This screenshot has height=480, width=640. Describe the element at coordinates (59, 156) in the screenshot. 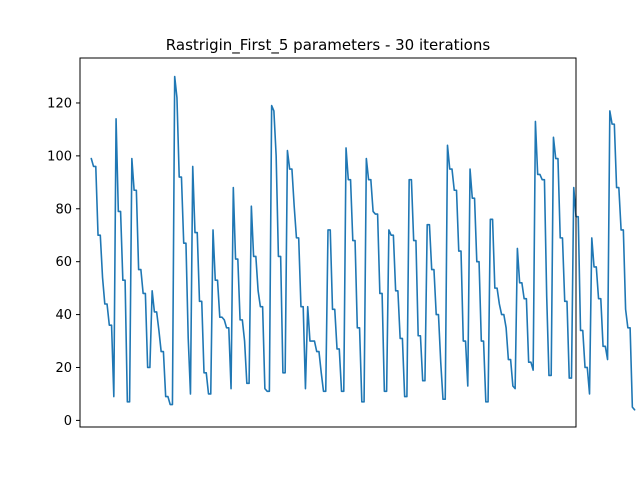

I see `y-tick-label: 100` at that location.